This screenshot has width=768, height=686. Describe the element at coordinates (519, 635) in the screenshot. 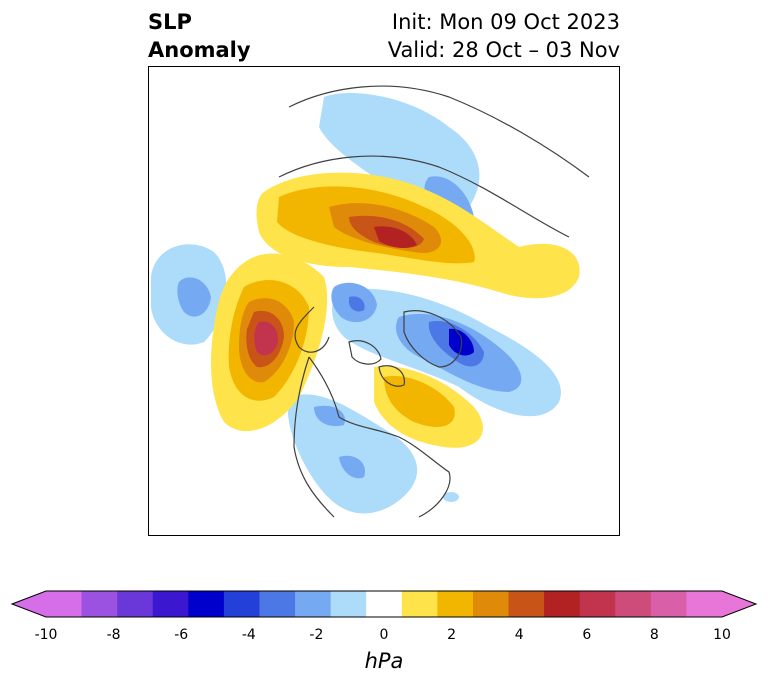

I see `colorbar-tick-label: 4` at that location.